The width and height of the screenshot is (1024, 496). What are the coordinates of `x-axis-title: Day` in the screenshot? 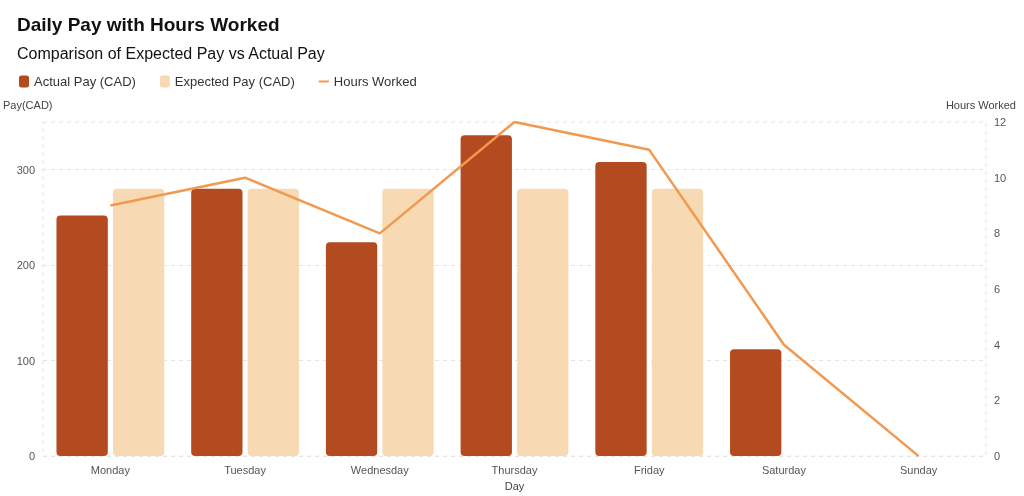 It's located at (514, 485).